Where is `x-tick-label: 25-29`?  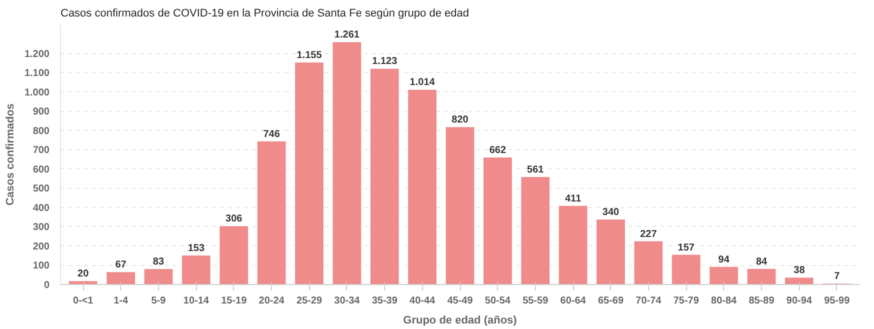
x-tick-label: 25-29 is located at coordinates (309, 301).